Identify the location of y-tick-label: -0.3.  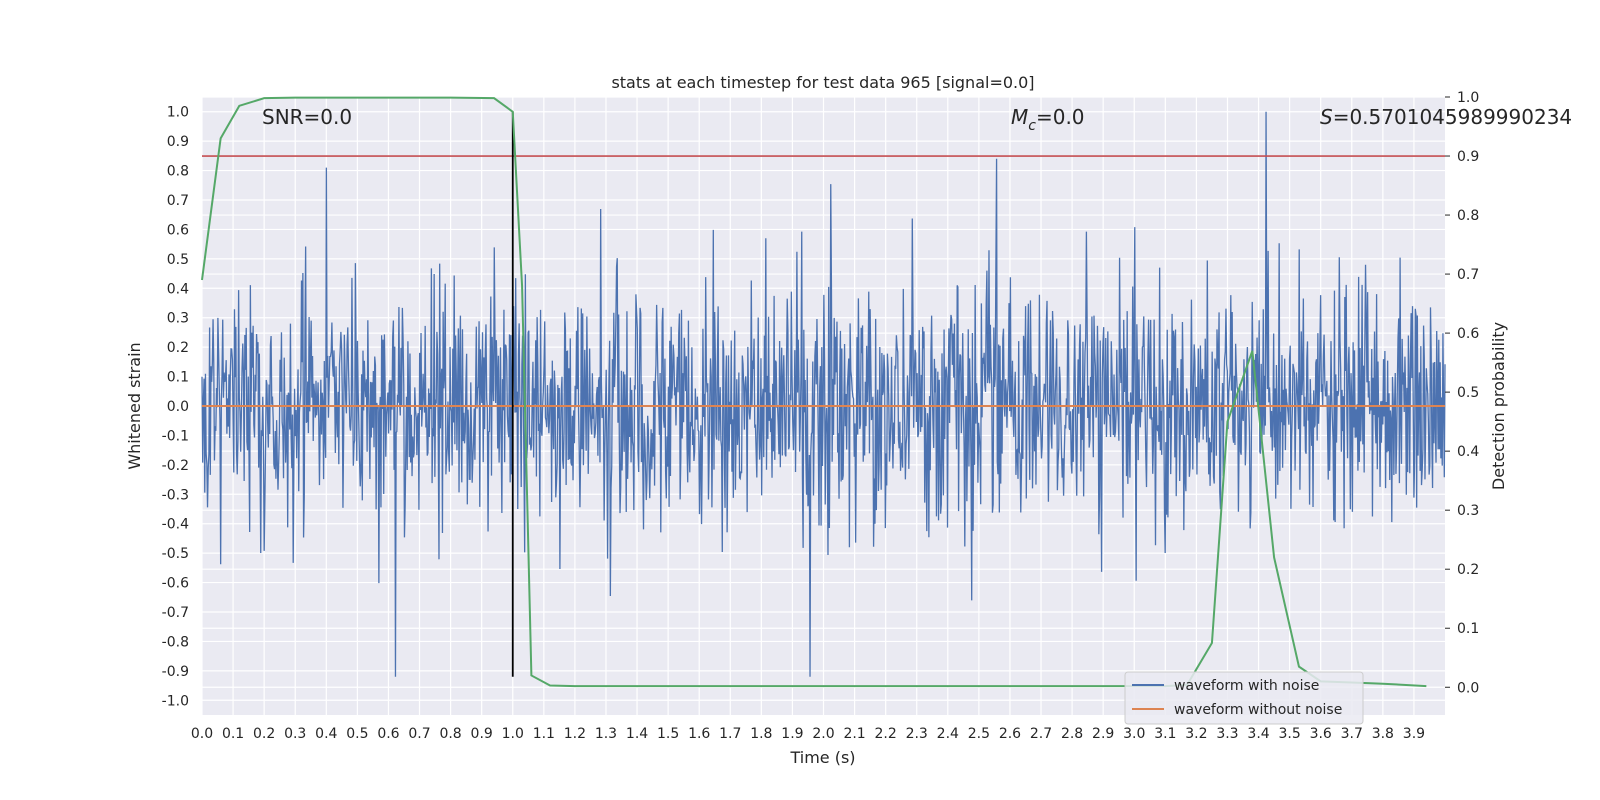
(175, 495).